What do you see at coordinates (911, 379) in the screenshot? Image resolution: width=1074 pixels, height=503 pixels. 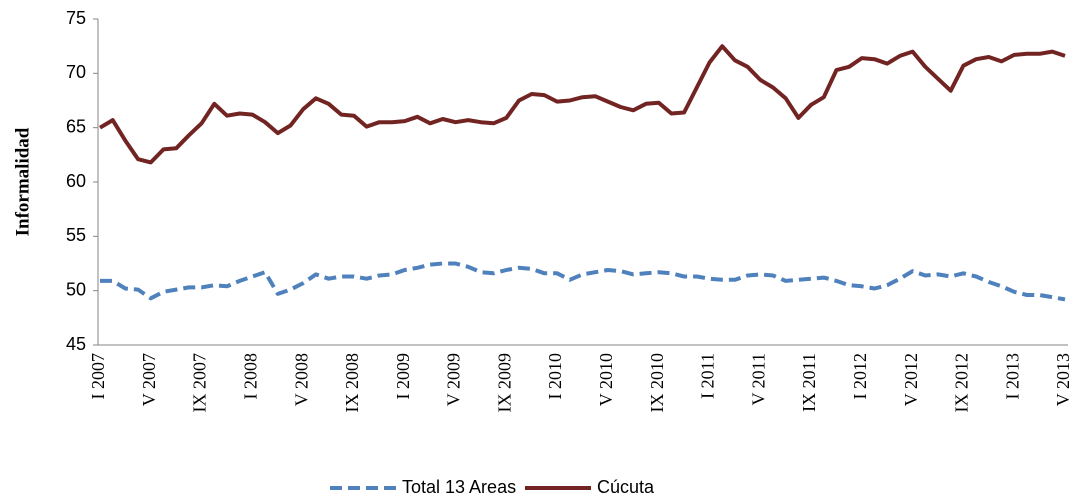 I see `x-tick-label: V 2012` at bounding box center [911, 379].